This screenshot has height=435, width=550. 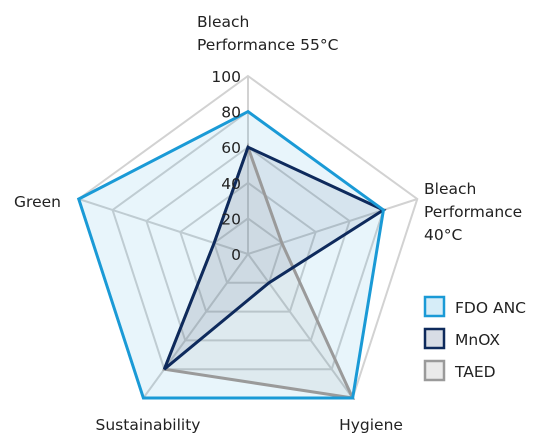 I want to click on axis-label-line: Performance, so click(x=473, y=212).